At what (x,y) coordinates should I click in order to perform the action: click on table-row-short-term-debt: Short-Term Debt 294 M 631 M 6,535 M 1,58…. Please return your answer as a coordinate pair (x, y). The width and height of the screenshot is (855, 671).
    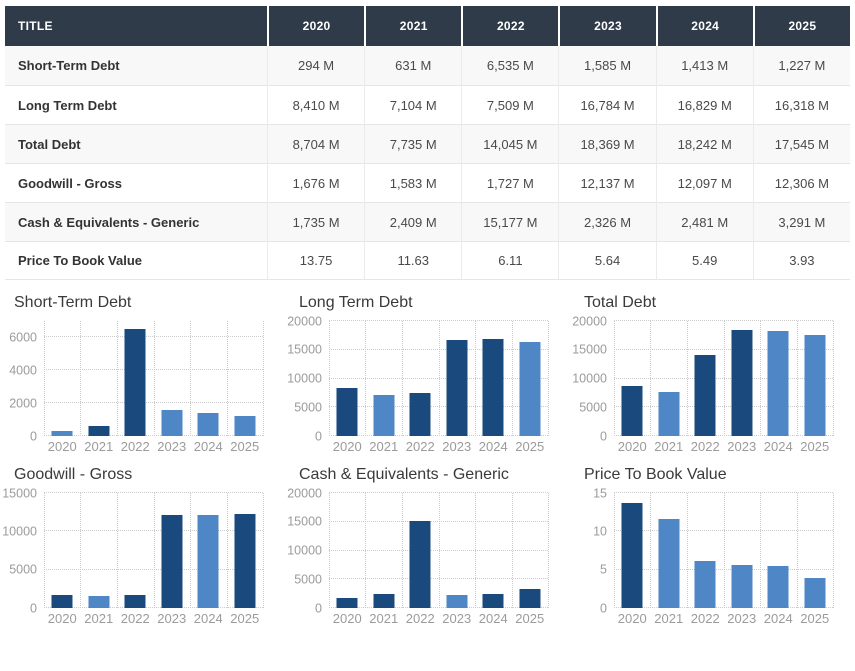
    Looking at the image, I should click on (427, 65).